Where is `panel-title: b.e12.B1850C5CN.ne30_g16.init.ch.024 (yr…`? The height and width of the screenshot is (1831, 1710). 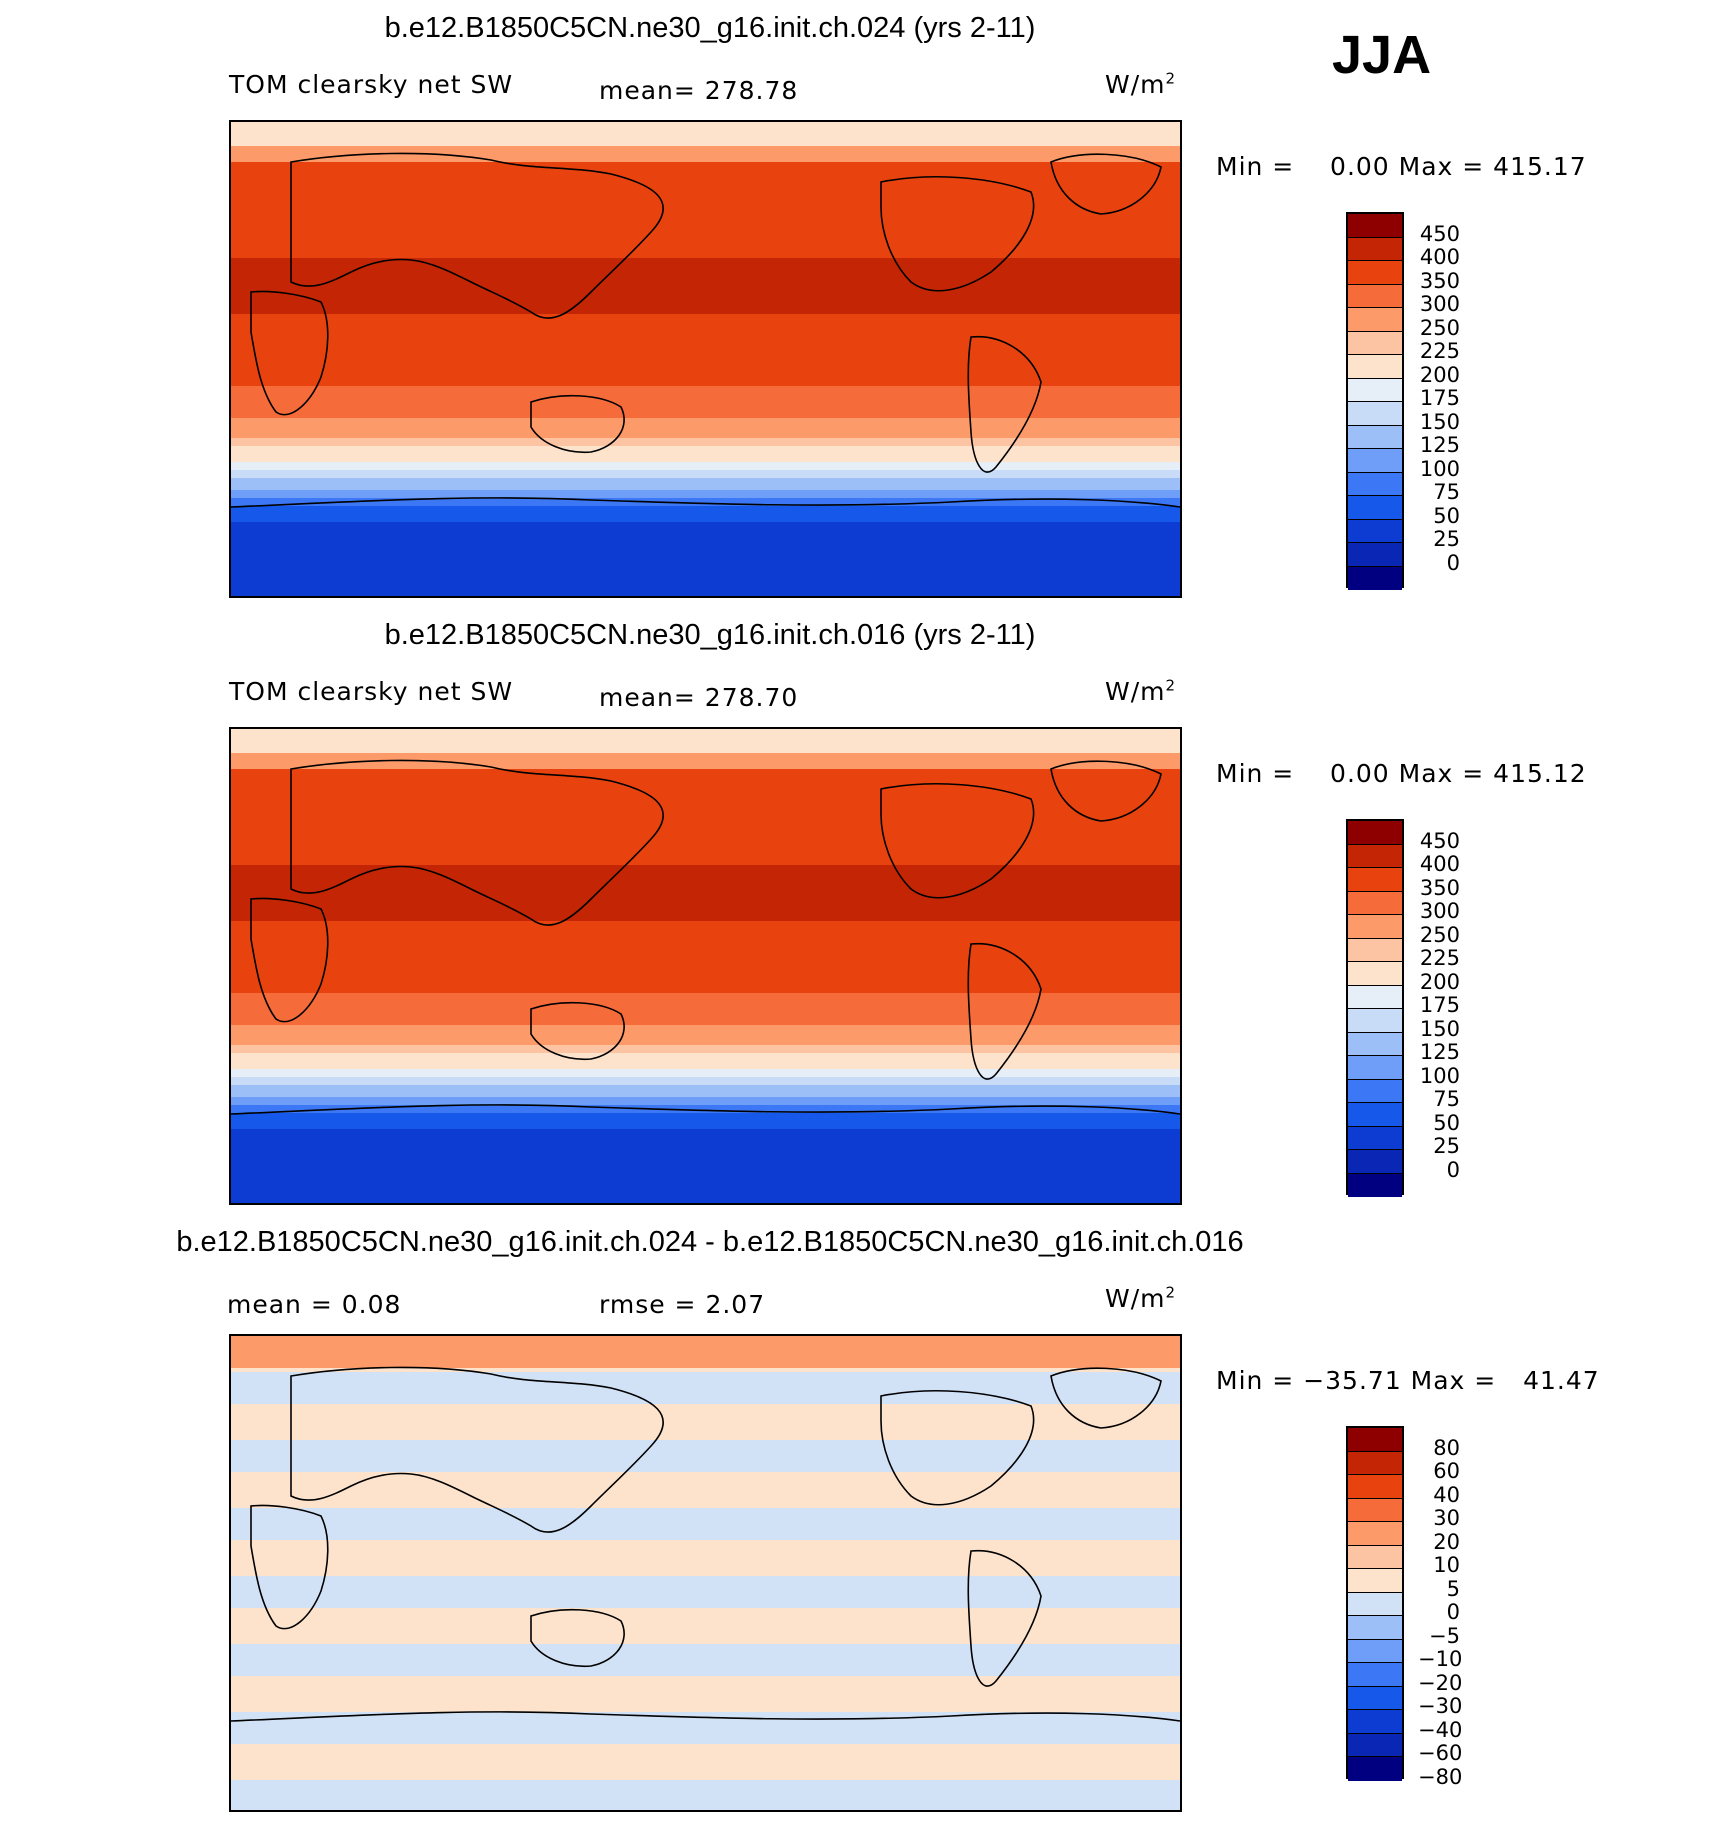
panel-title: b.e12.B1850C5CN.ne30_g16.init.ch.024 (yr… is located at coordinates (710, 28).